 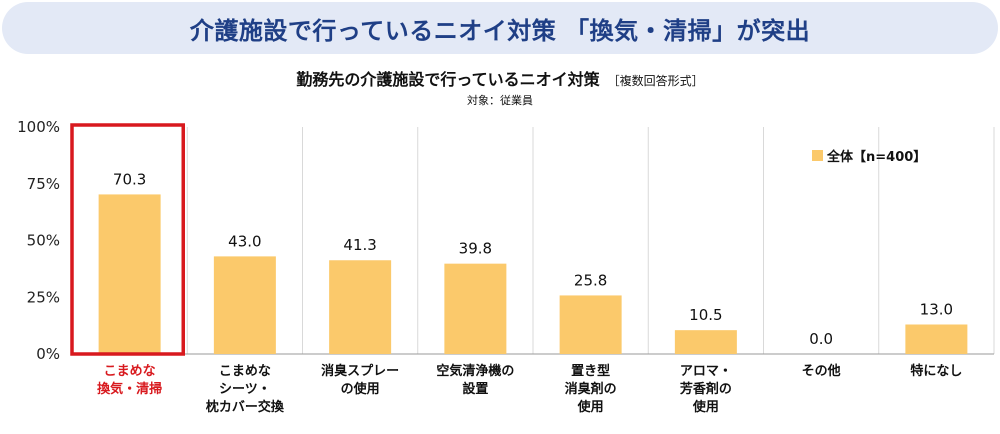 What do you see at coordinates (706, 389) in the screenshot?
I see `x-tick-label: 芳香剤の` at bounding box center [706, 389].